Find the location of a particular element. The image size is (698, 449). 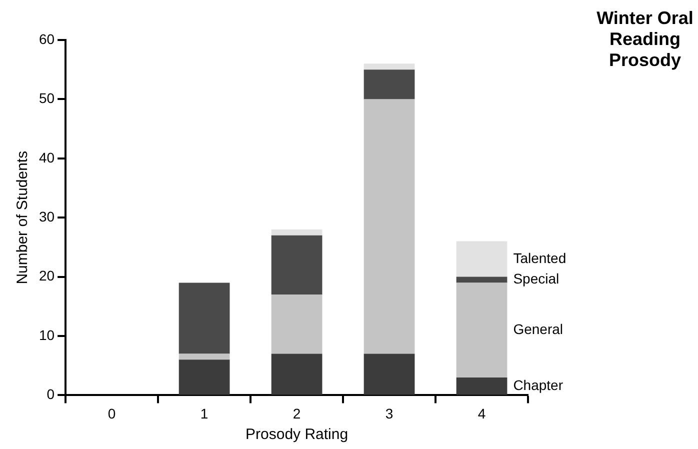

x-tick-label: 1 is located at coordinates (204, 413).